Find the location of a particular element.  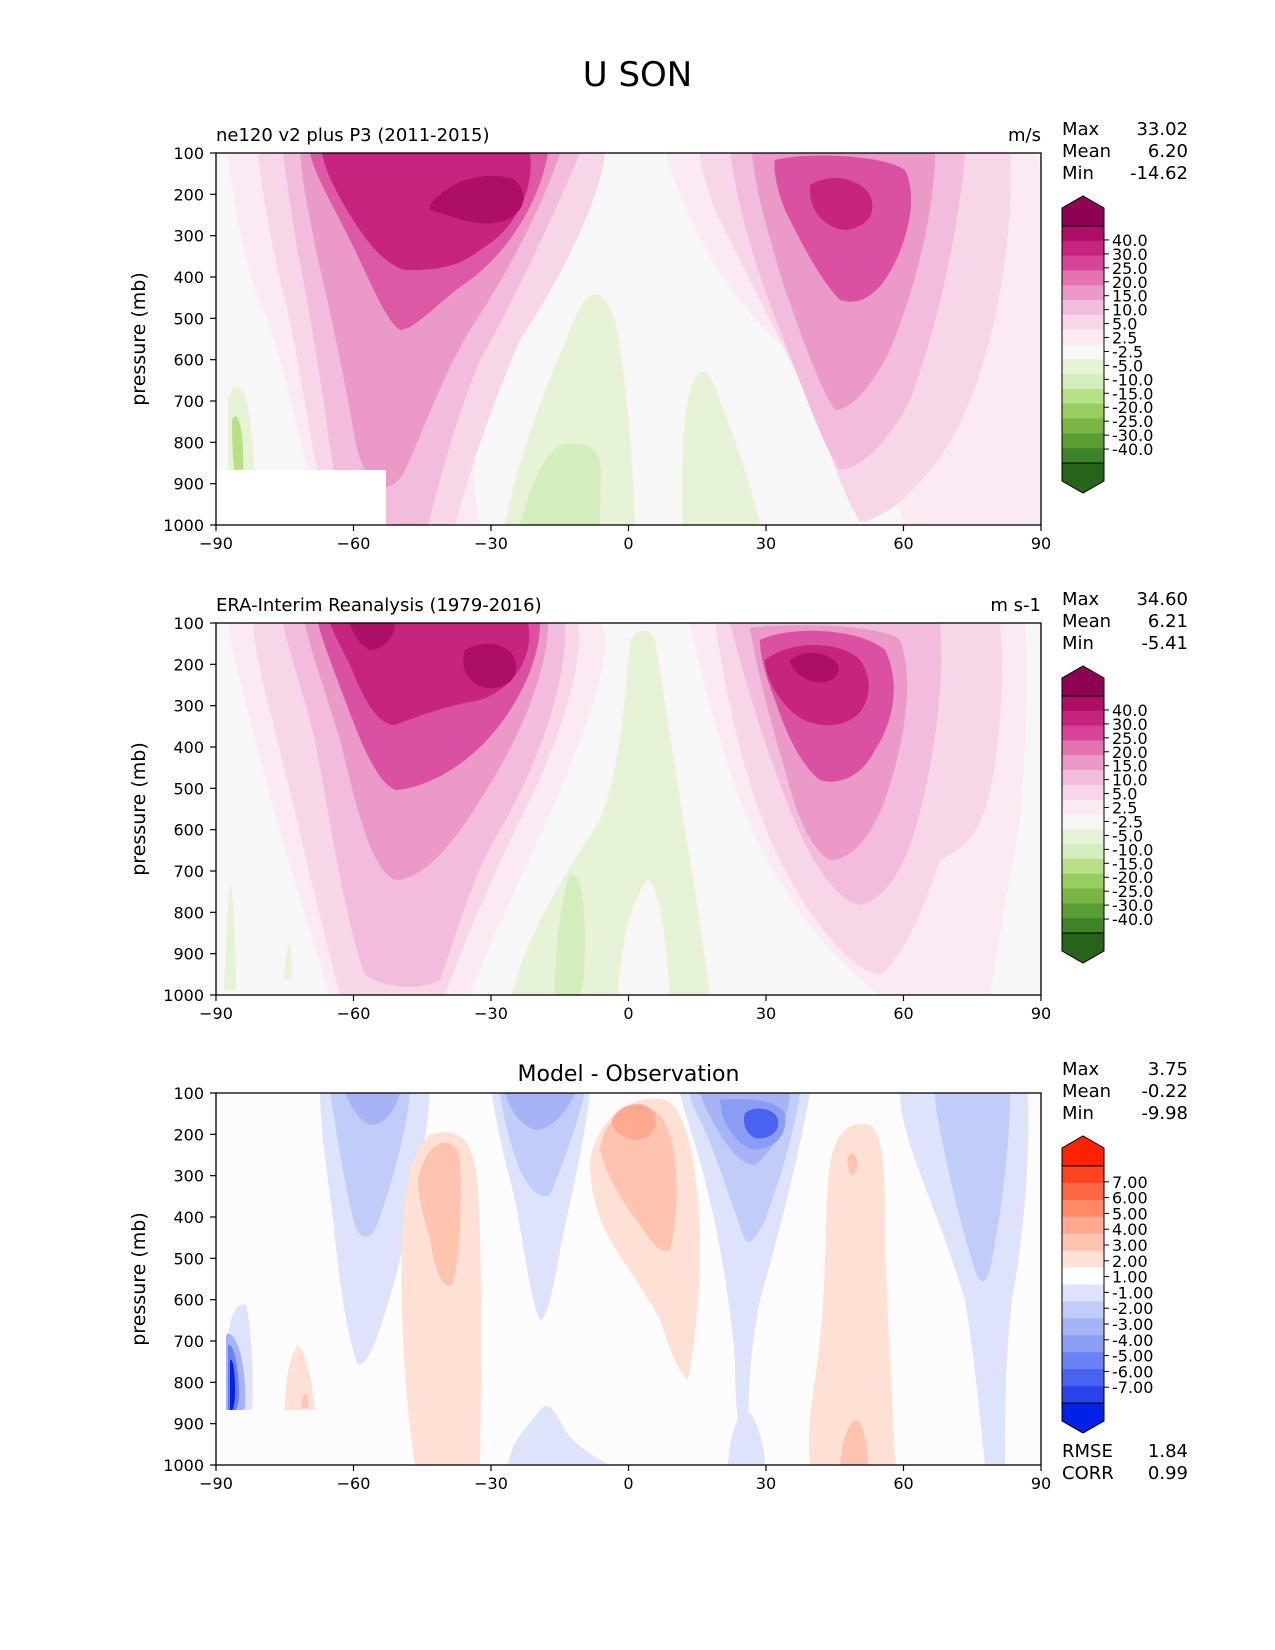

x-tick-label: 60 is located at coordinates (903, 543).